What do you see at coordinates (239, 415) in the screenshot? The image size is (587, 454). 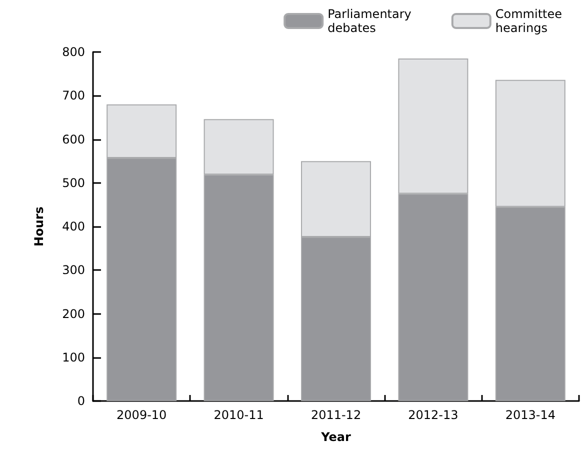 I see `x-tick-label: 2010-11` at bounding box center [239, 415].